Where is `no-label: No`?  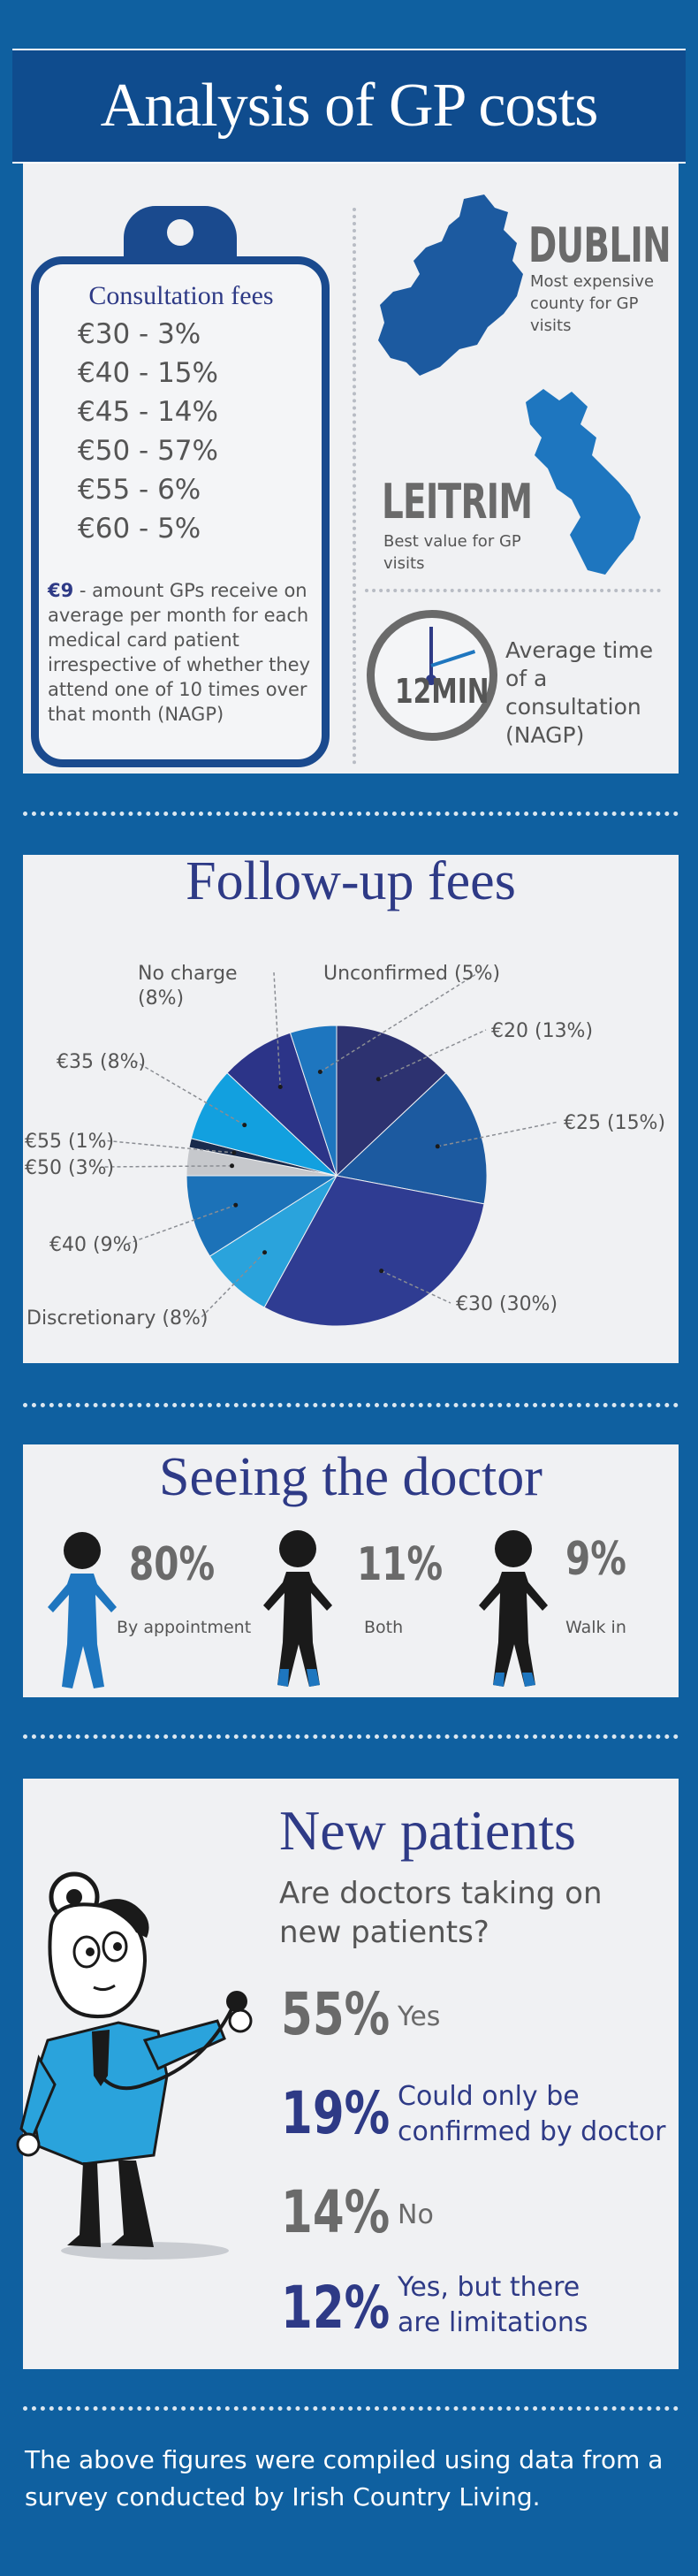
no-label: No is located at coordinates (416, 2214).